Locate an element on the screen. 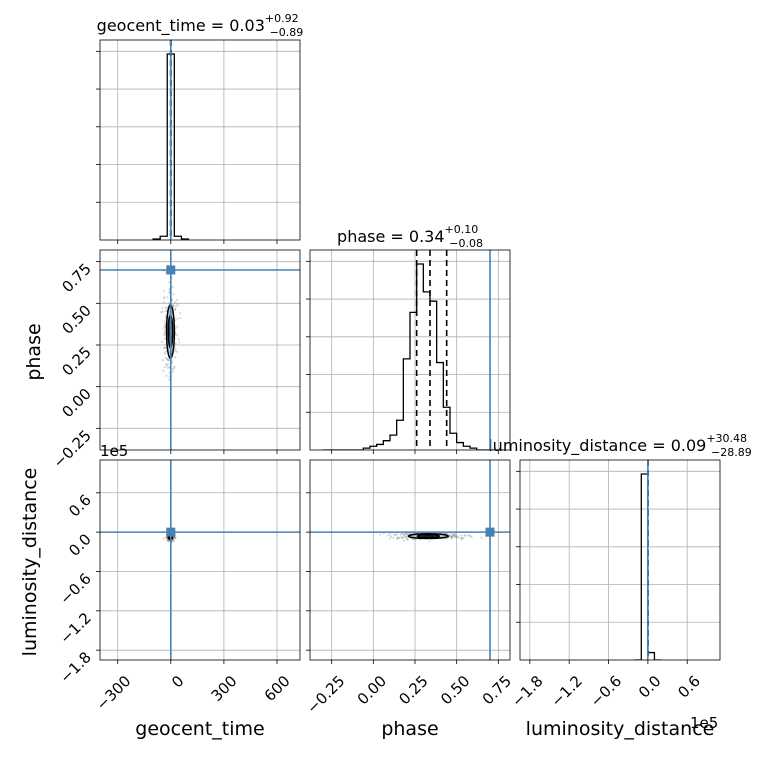  xtick-label-geocent_time-1: 0 is located at coordinates (177, 681).